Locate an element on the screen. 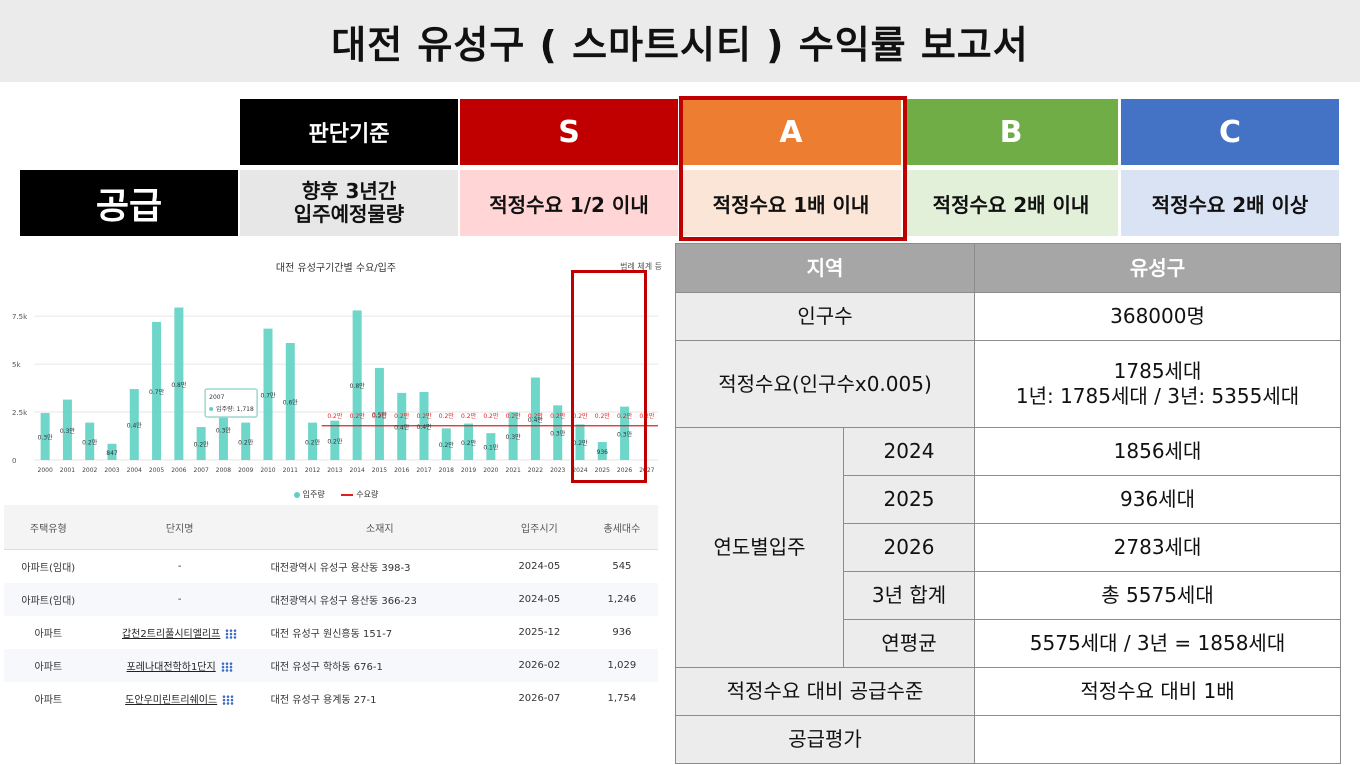 The width and height of the screenshot is (1360, 765). x-tick-label: 2001 is located at coordinates (67, 470).